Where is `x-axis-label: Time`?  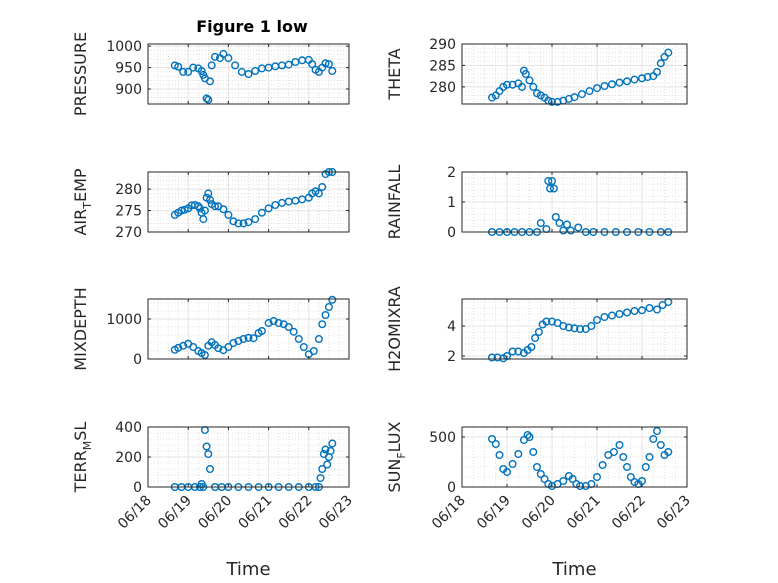 x-axis-label: Time is located at coordinates (247, 569).